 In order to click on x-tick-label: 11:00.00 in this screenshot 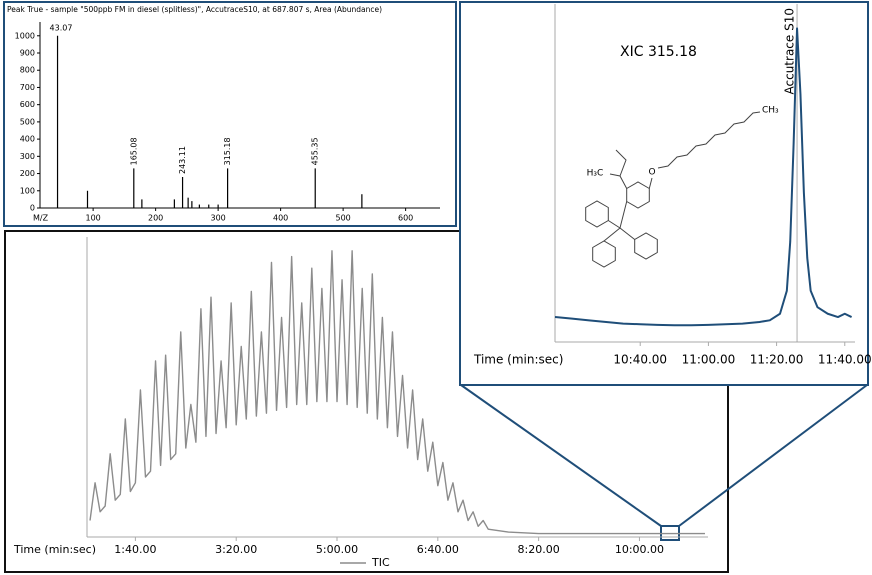, I will do `click(709, 360)`.